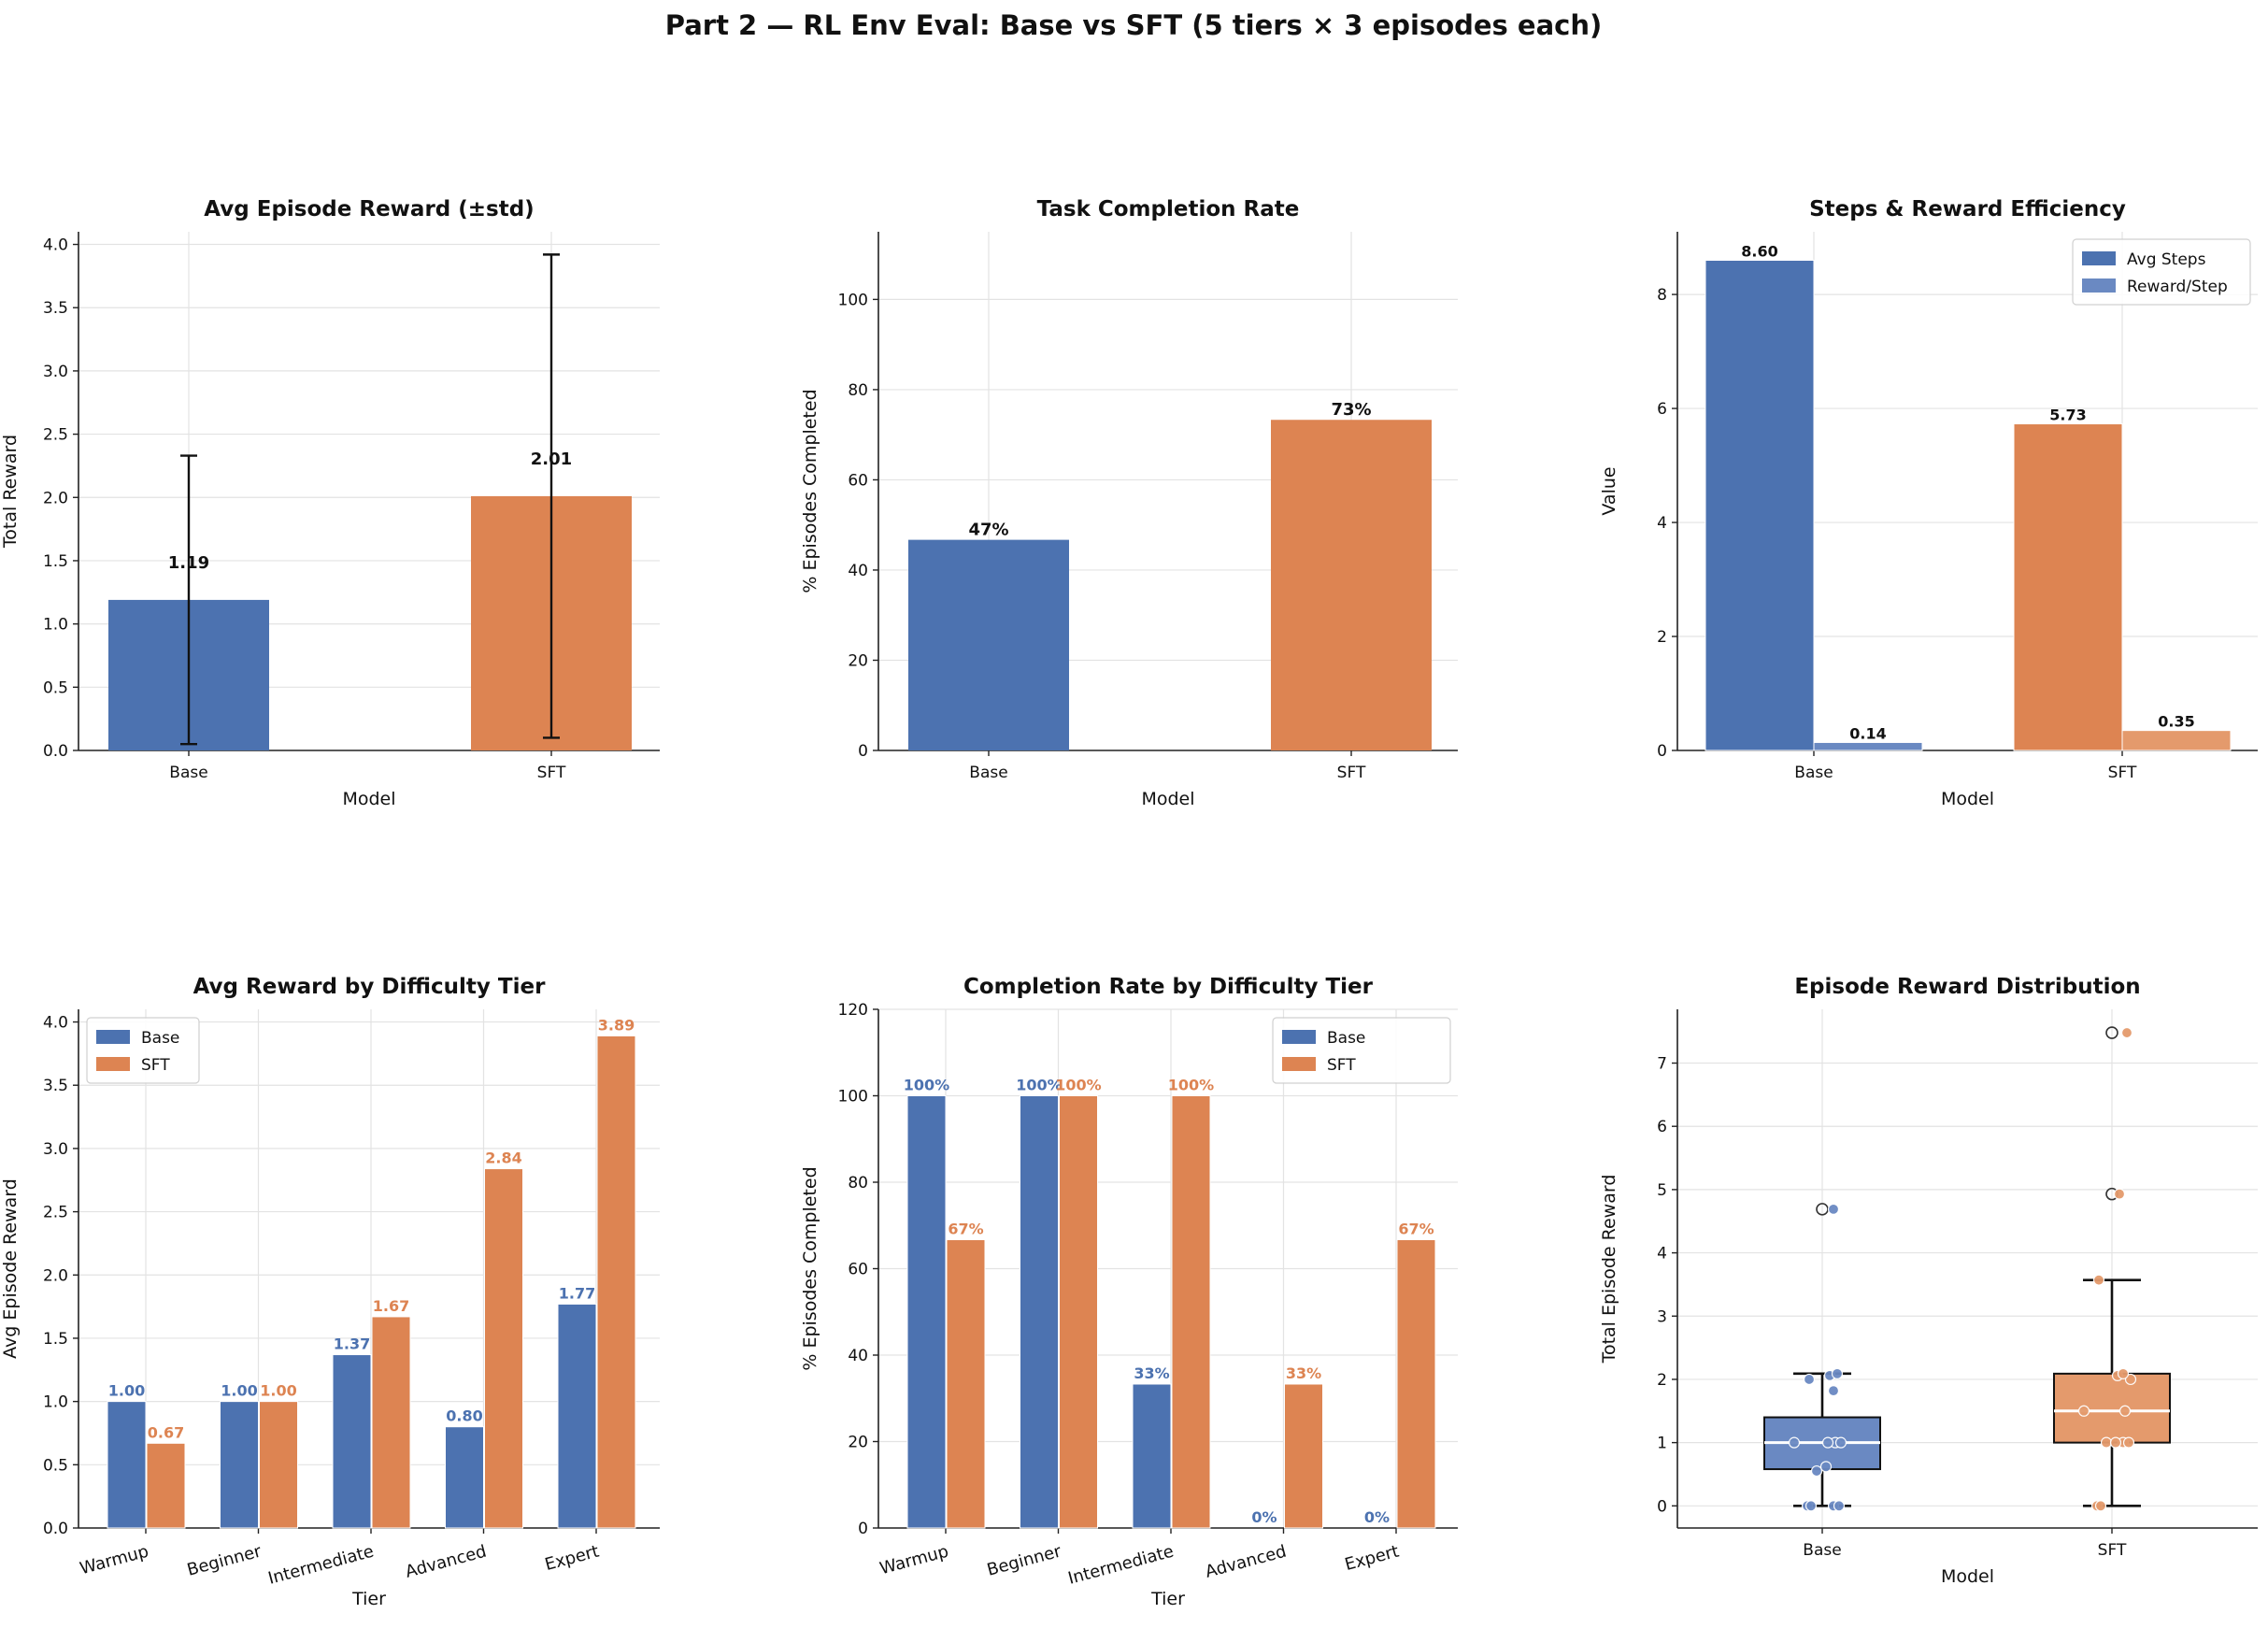 The image size is (2268, 1628). What do you see at coordinates (853, 1010) in the screenshot?
I see `y-tick-label: 120` at bounding box center [853, 1010].